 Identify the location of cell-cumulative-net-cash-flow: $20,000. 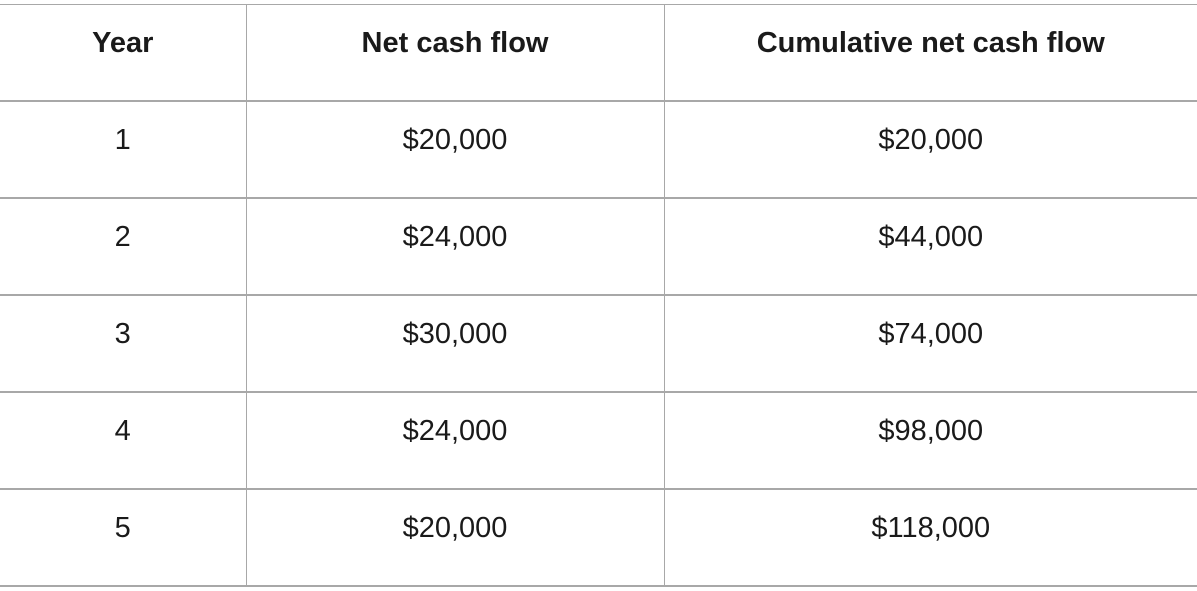
(930, 150).